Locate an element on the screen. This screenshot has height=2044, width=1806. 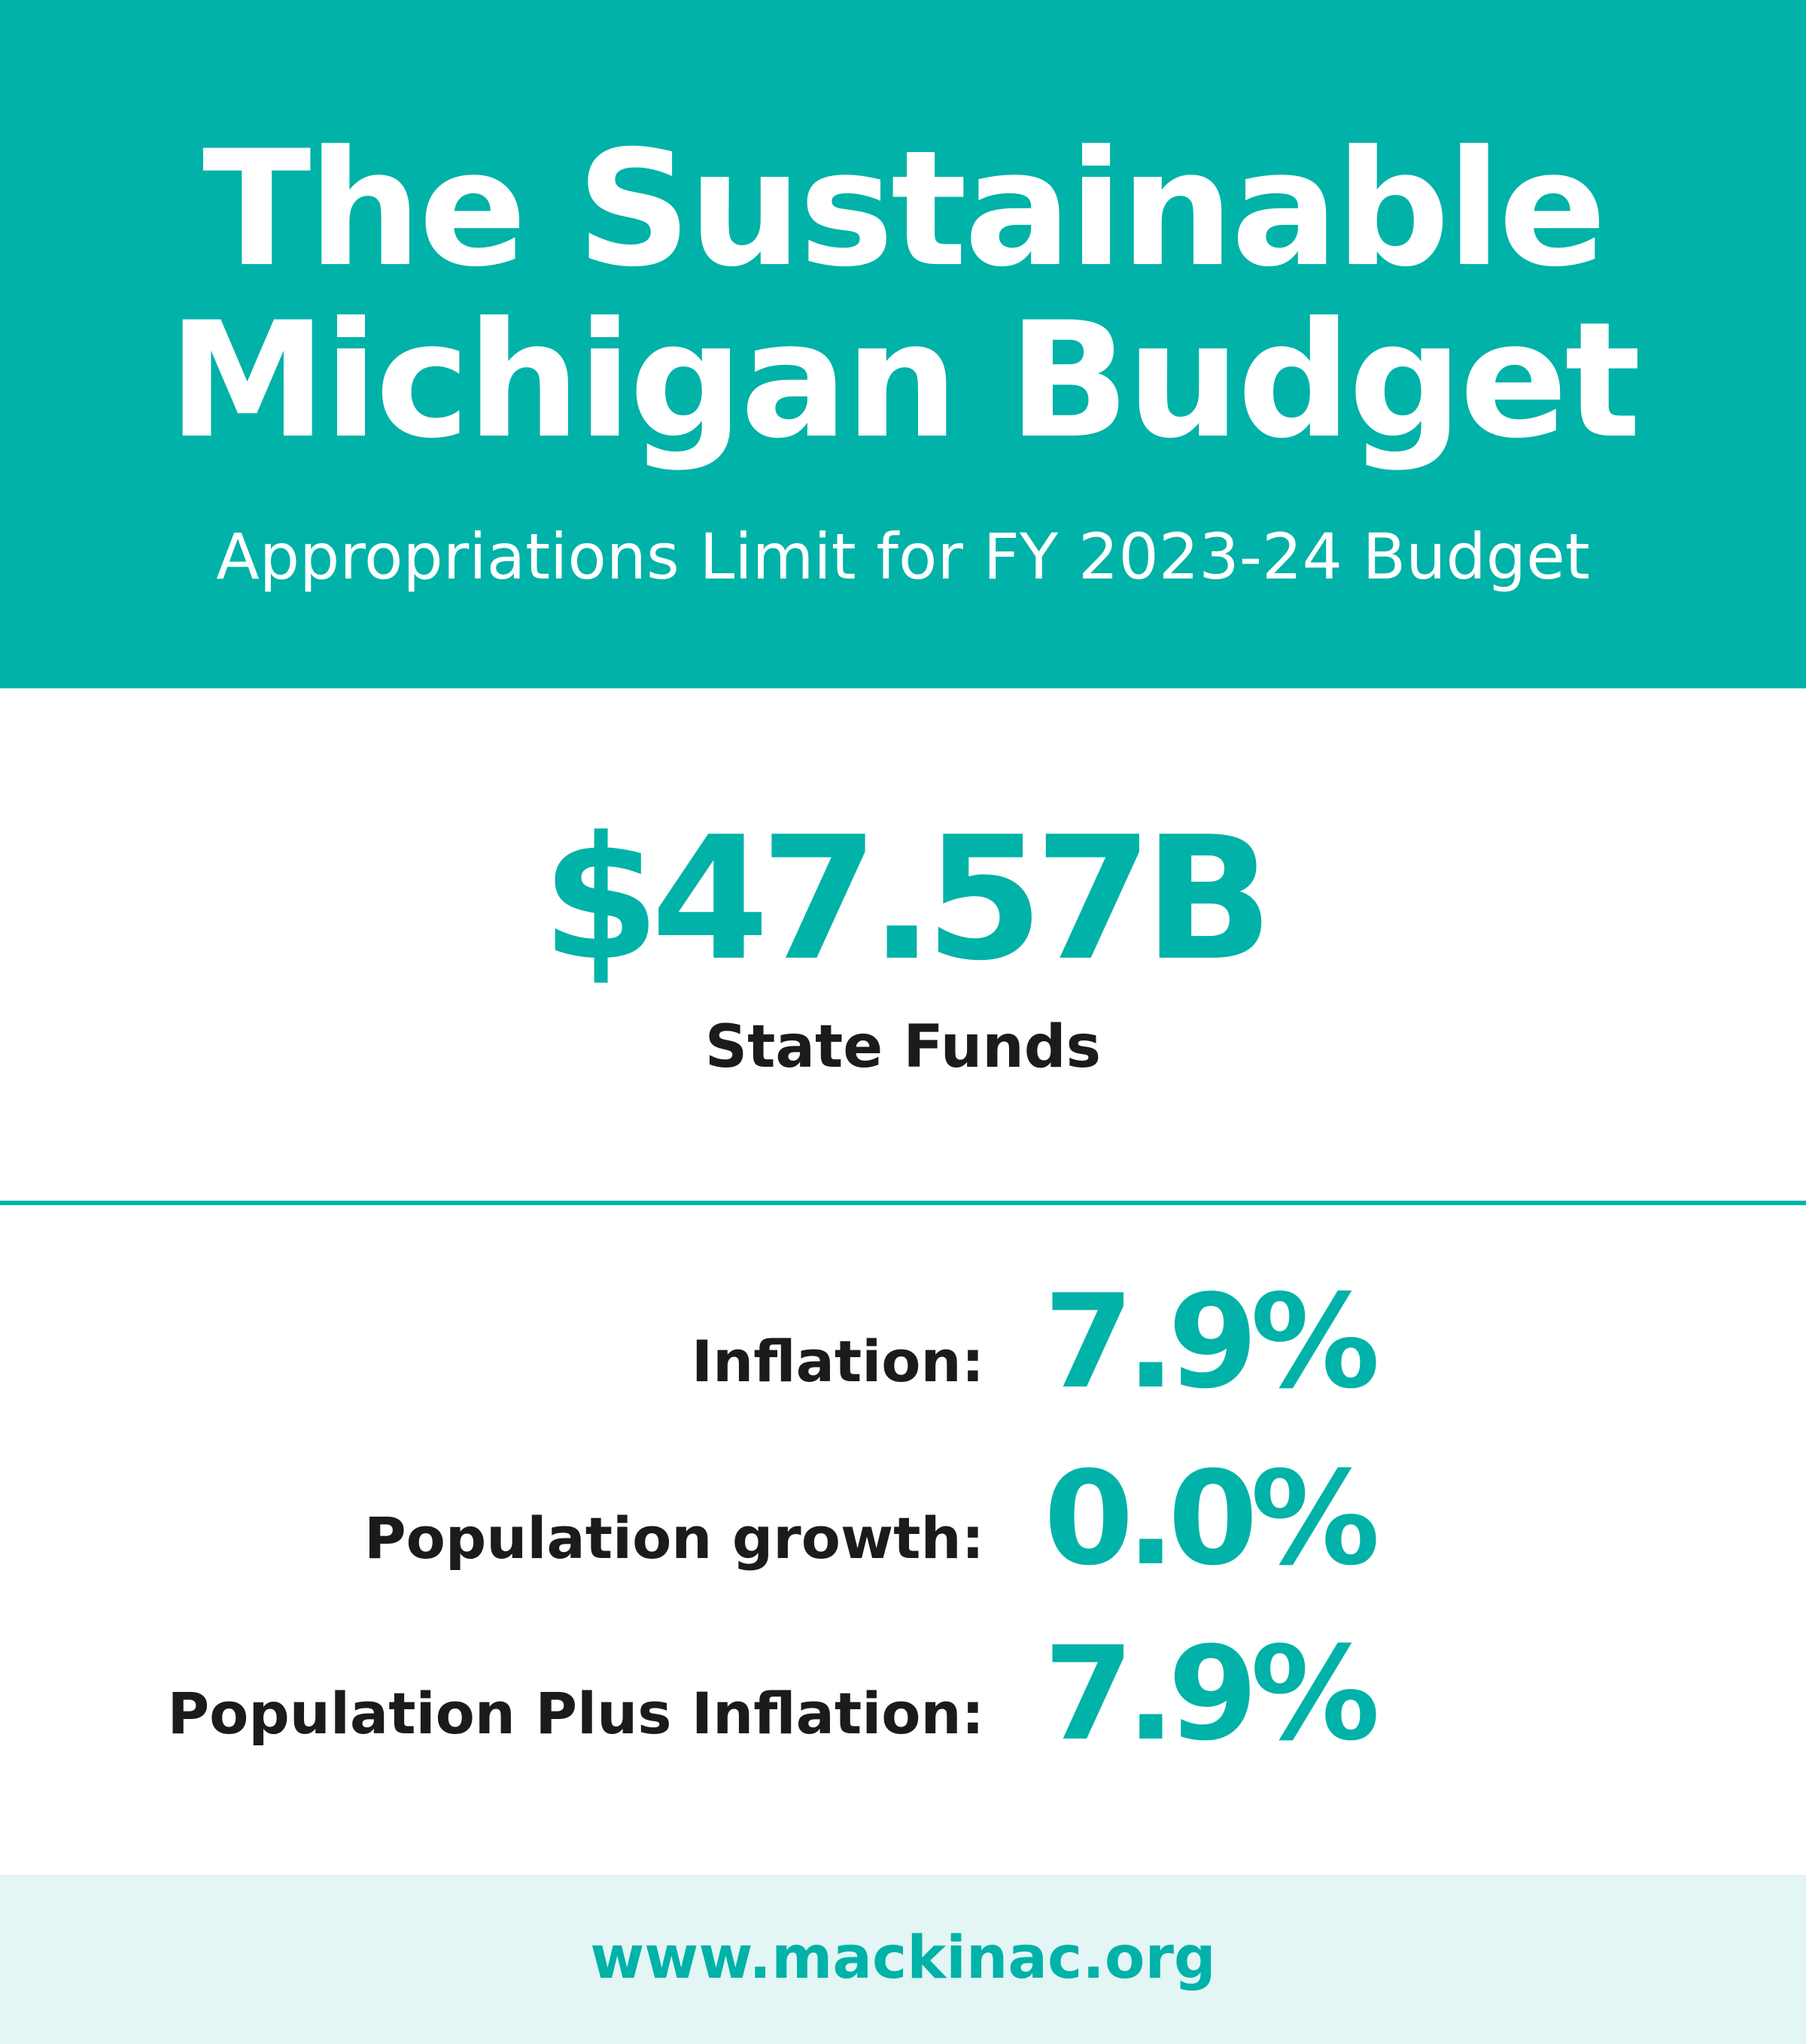
state-funds-label: State Funds is located at coordinates (903, 1047).